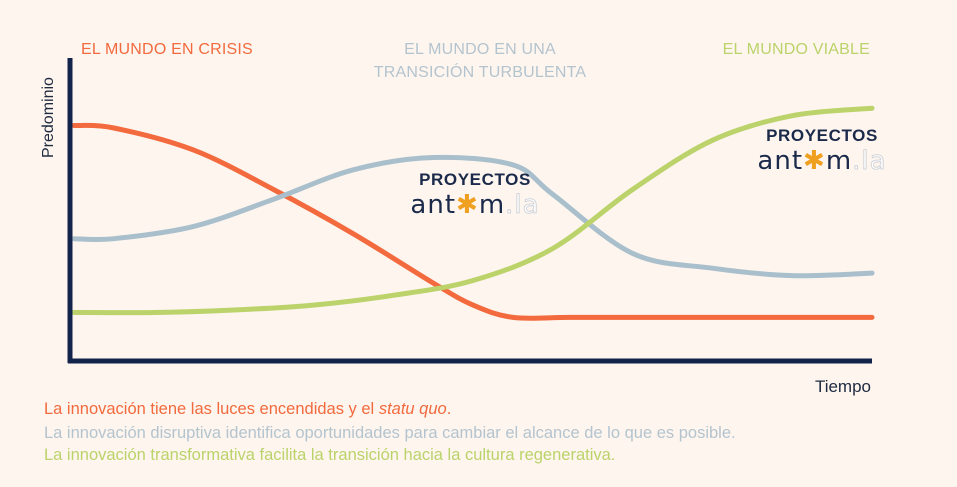  I want to click on brand-annotation-center: PROYECTOS ant✱m.la, so click(475, 194).